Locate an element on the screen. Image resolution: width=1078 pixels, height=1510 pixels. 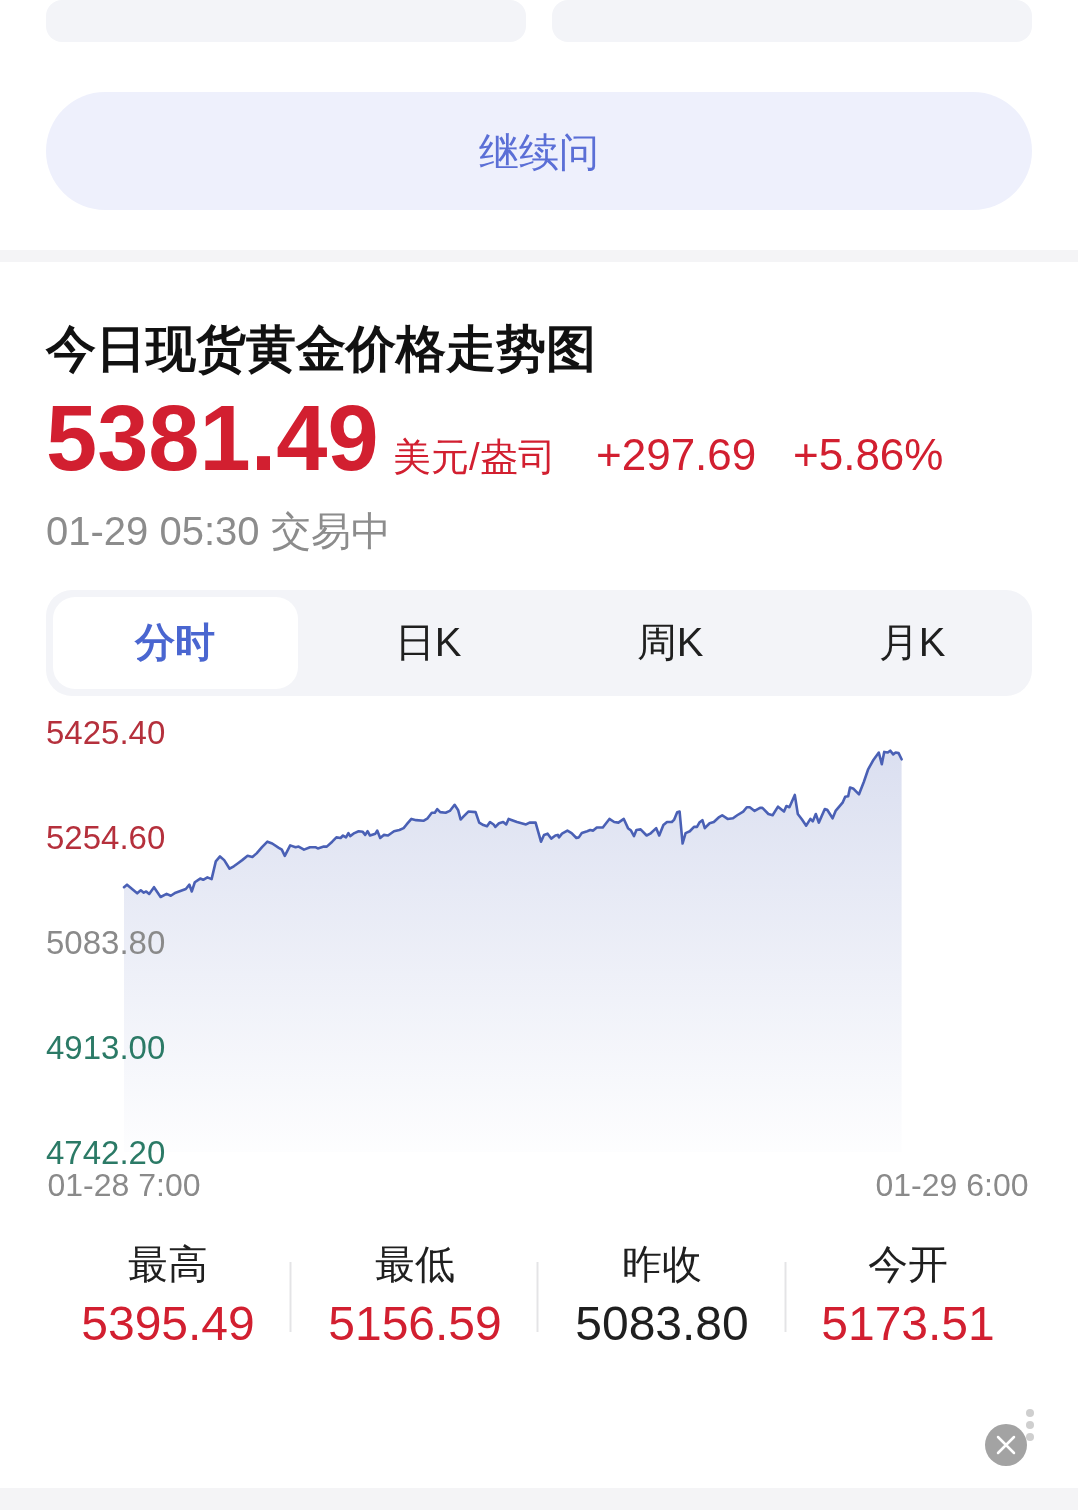
text: 5083.80 is located at coordinates (662, 1323).